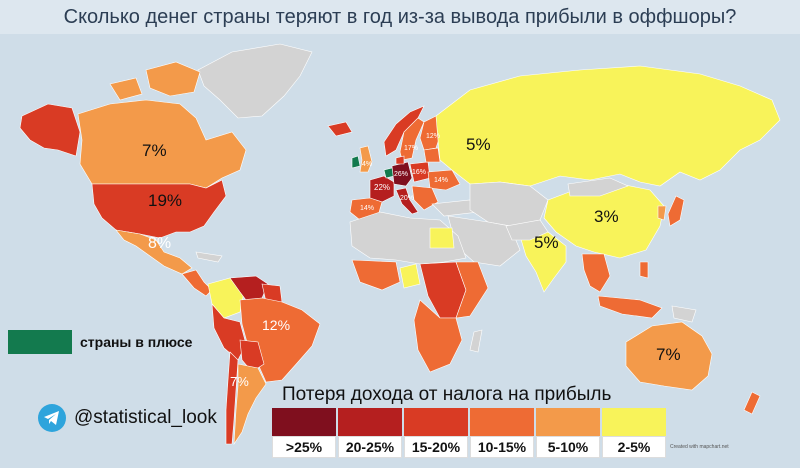  I want to click on country-argentina, so click(250, 404).